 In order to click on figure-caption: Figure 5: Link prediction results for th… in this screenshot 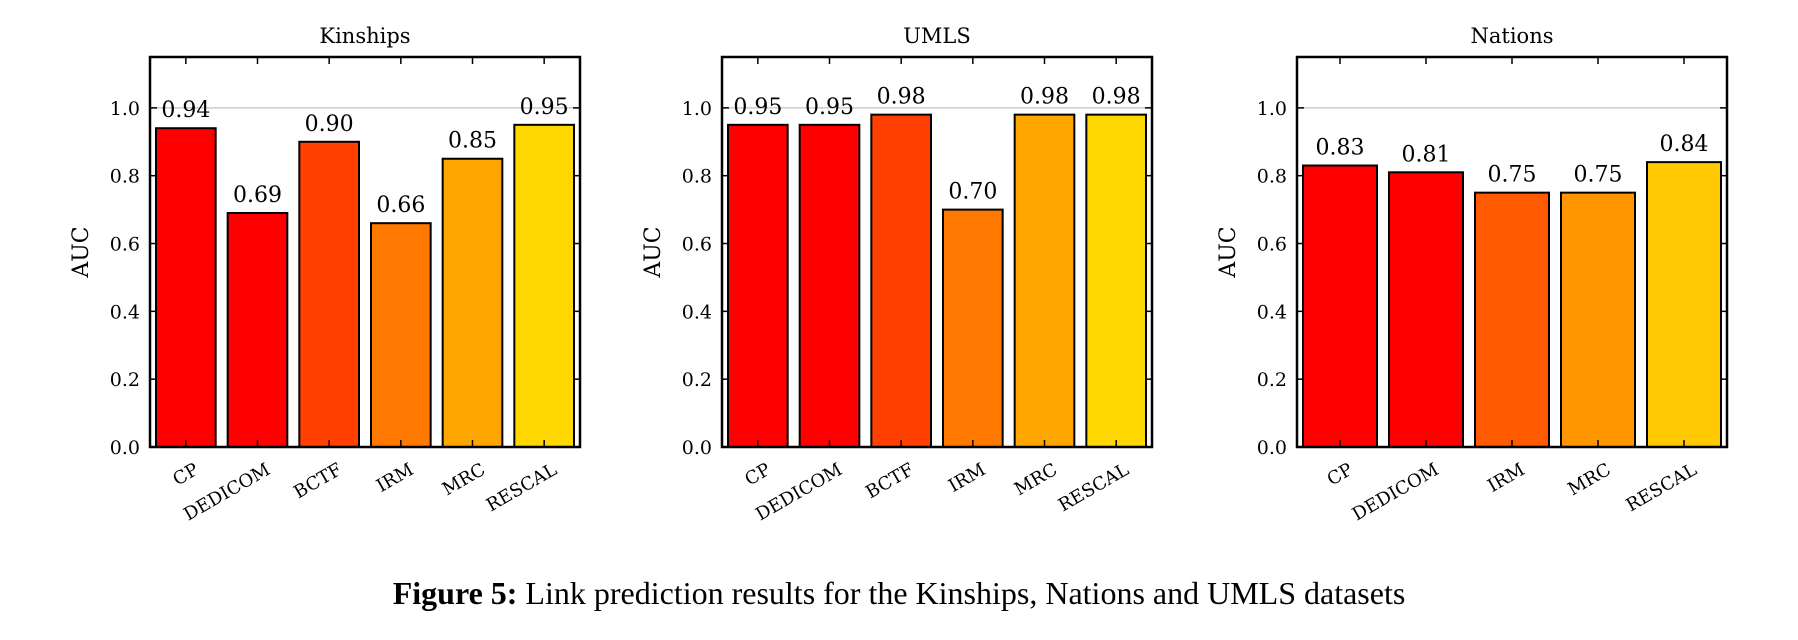, I will do `click(899, 593)`.